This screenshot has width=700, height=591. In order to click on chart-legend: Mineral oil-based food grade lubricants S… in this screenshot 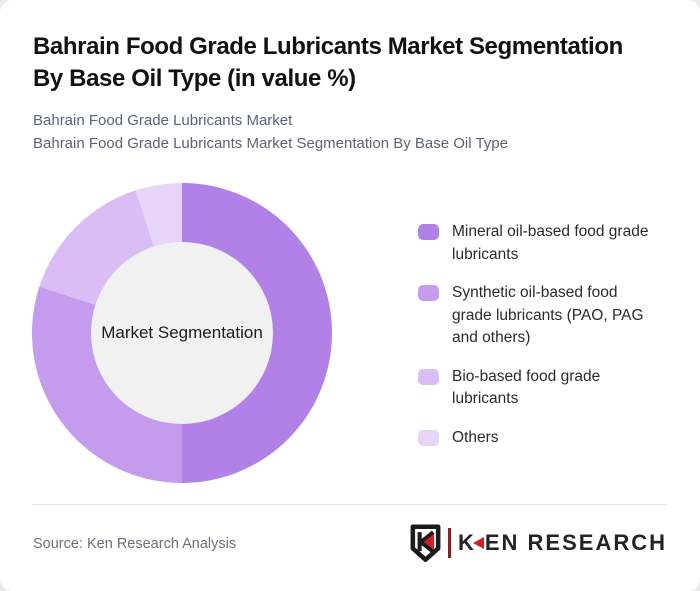, I will do `click(539, 335)`.